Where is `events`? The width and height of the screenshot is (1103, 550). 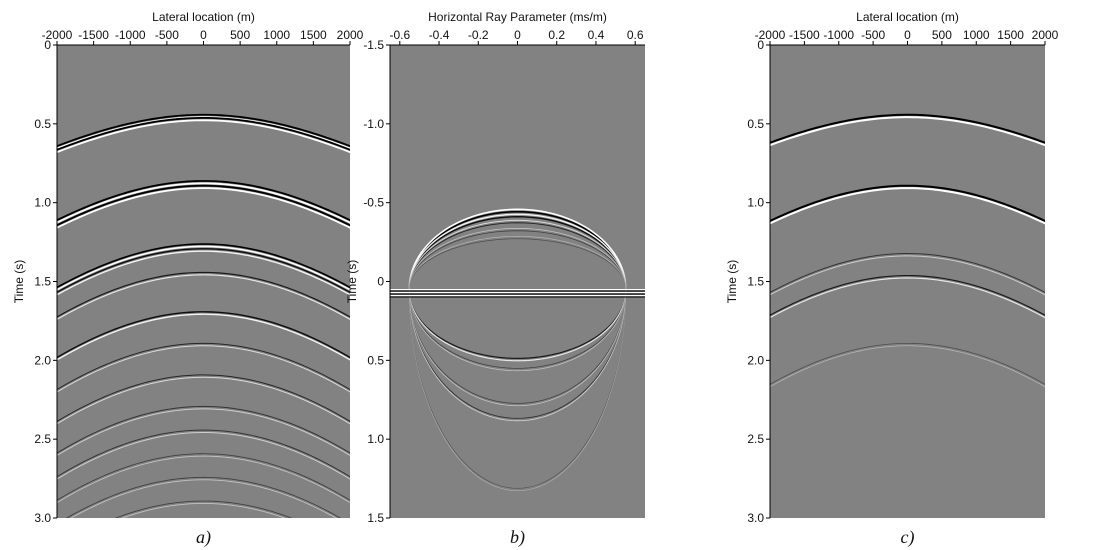
events is located at coordinates (517, 350).